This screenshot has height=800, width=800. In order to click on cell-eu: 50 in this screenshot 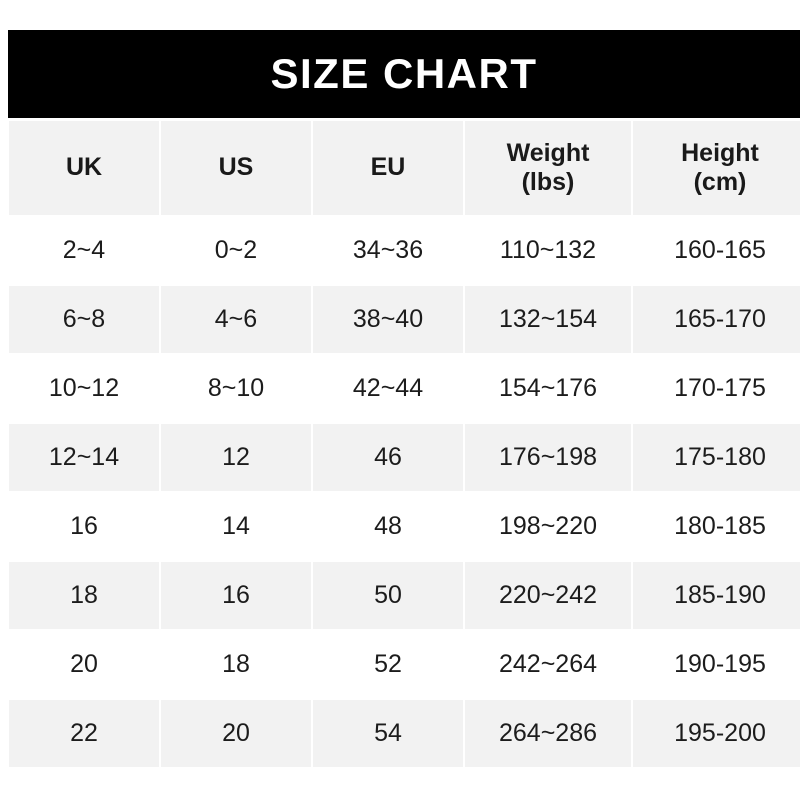, I will do `click(388, 595)`.